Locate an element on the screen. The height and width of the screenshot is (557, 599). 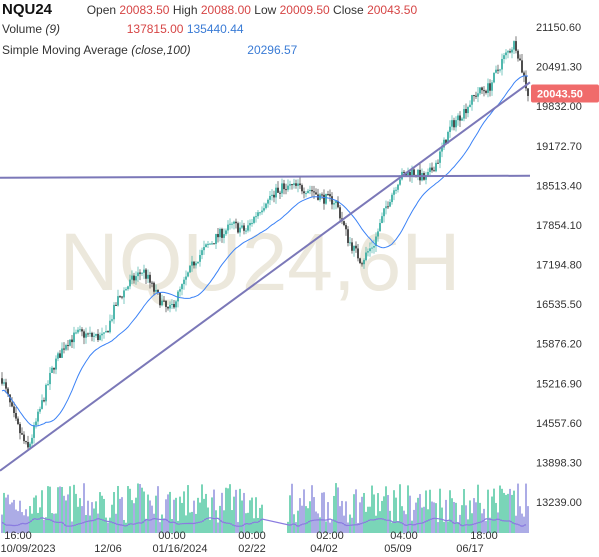
price-tick-label: 16535.50 is located at coordinates (559, 305).